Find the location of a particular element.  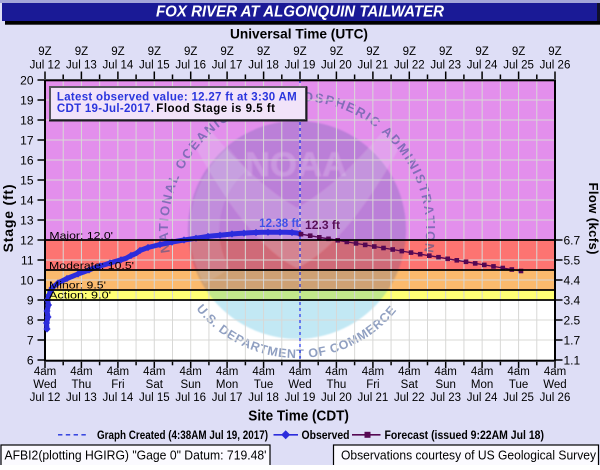

svg-text: Jul 16 is located at coordinates (190, 398).